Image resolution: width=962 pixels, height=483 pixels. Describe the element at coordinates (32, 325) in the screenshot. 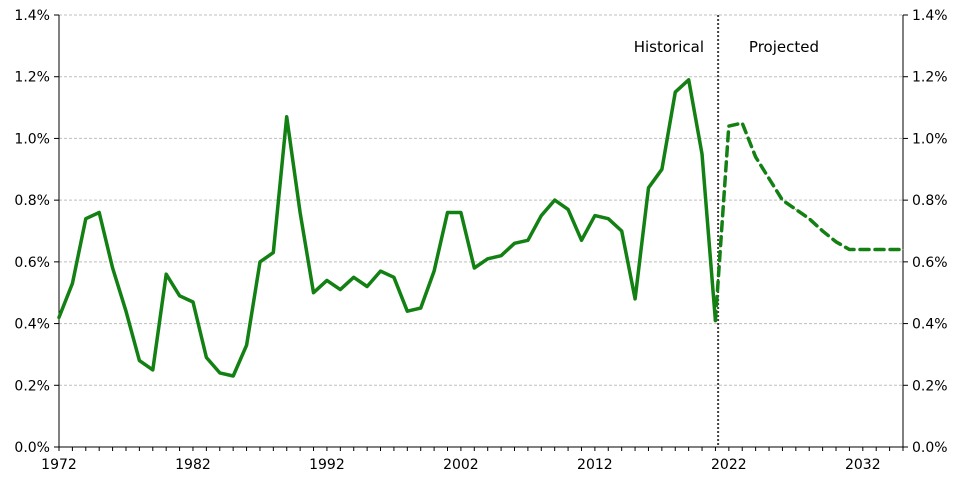

I see `y-tick-label-left: 0.4%` at that location.